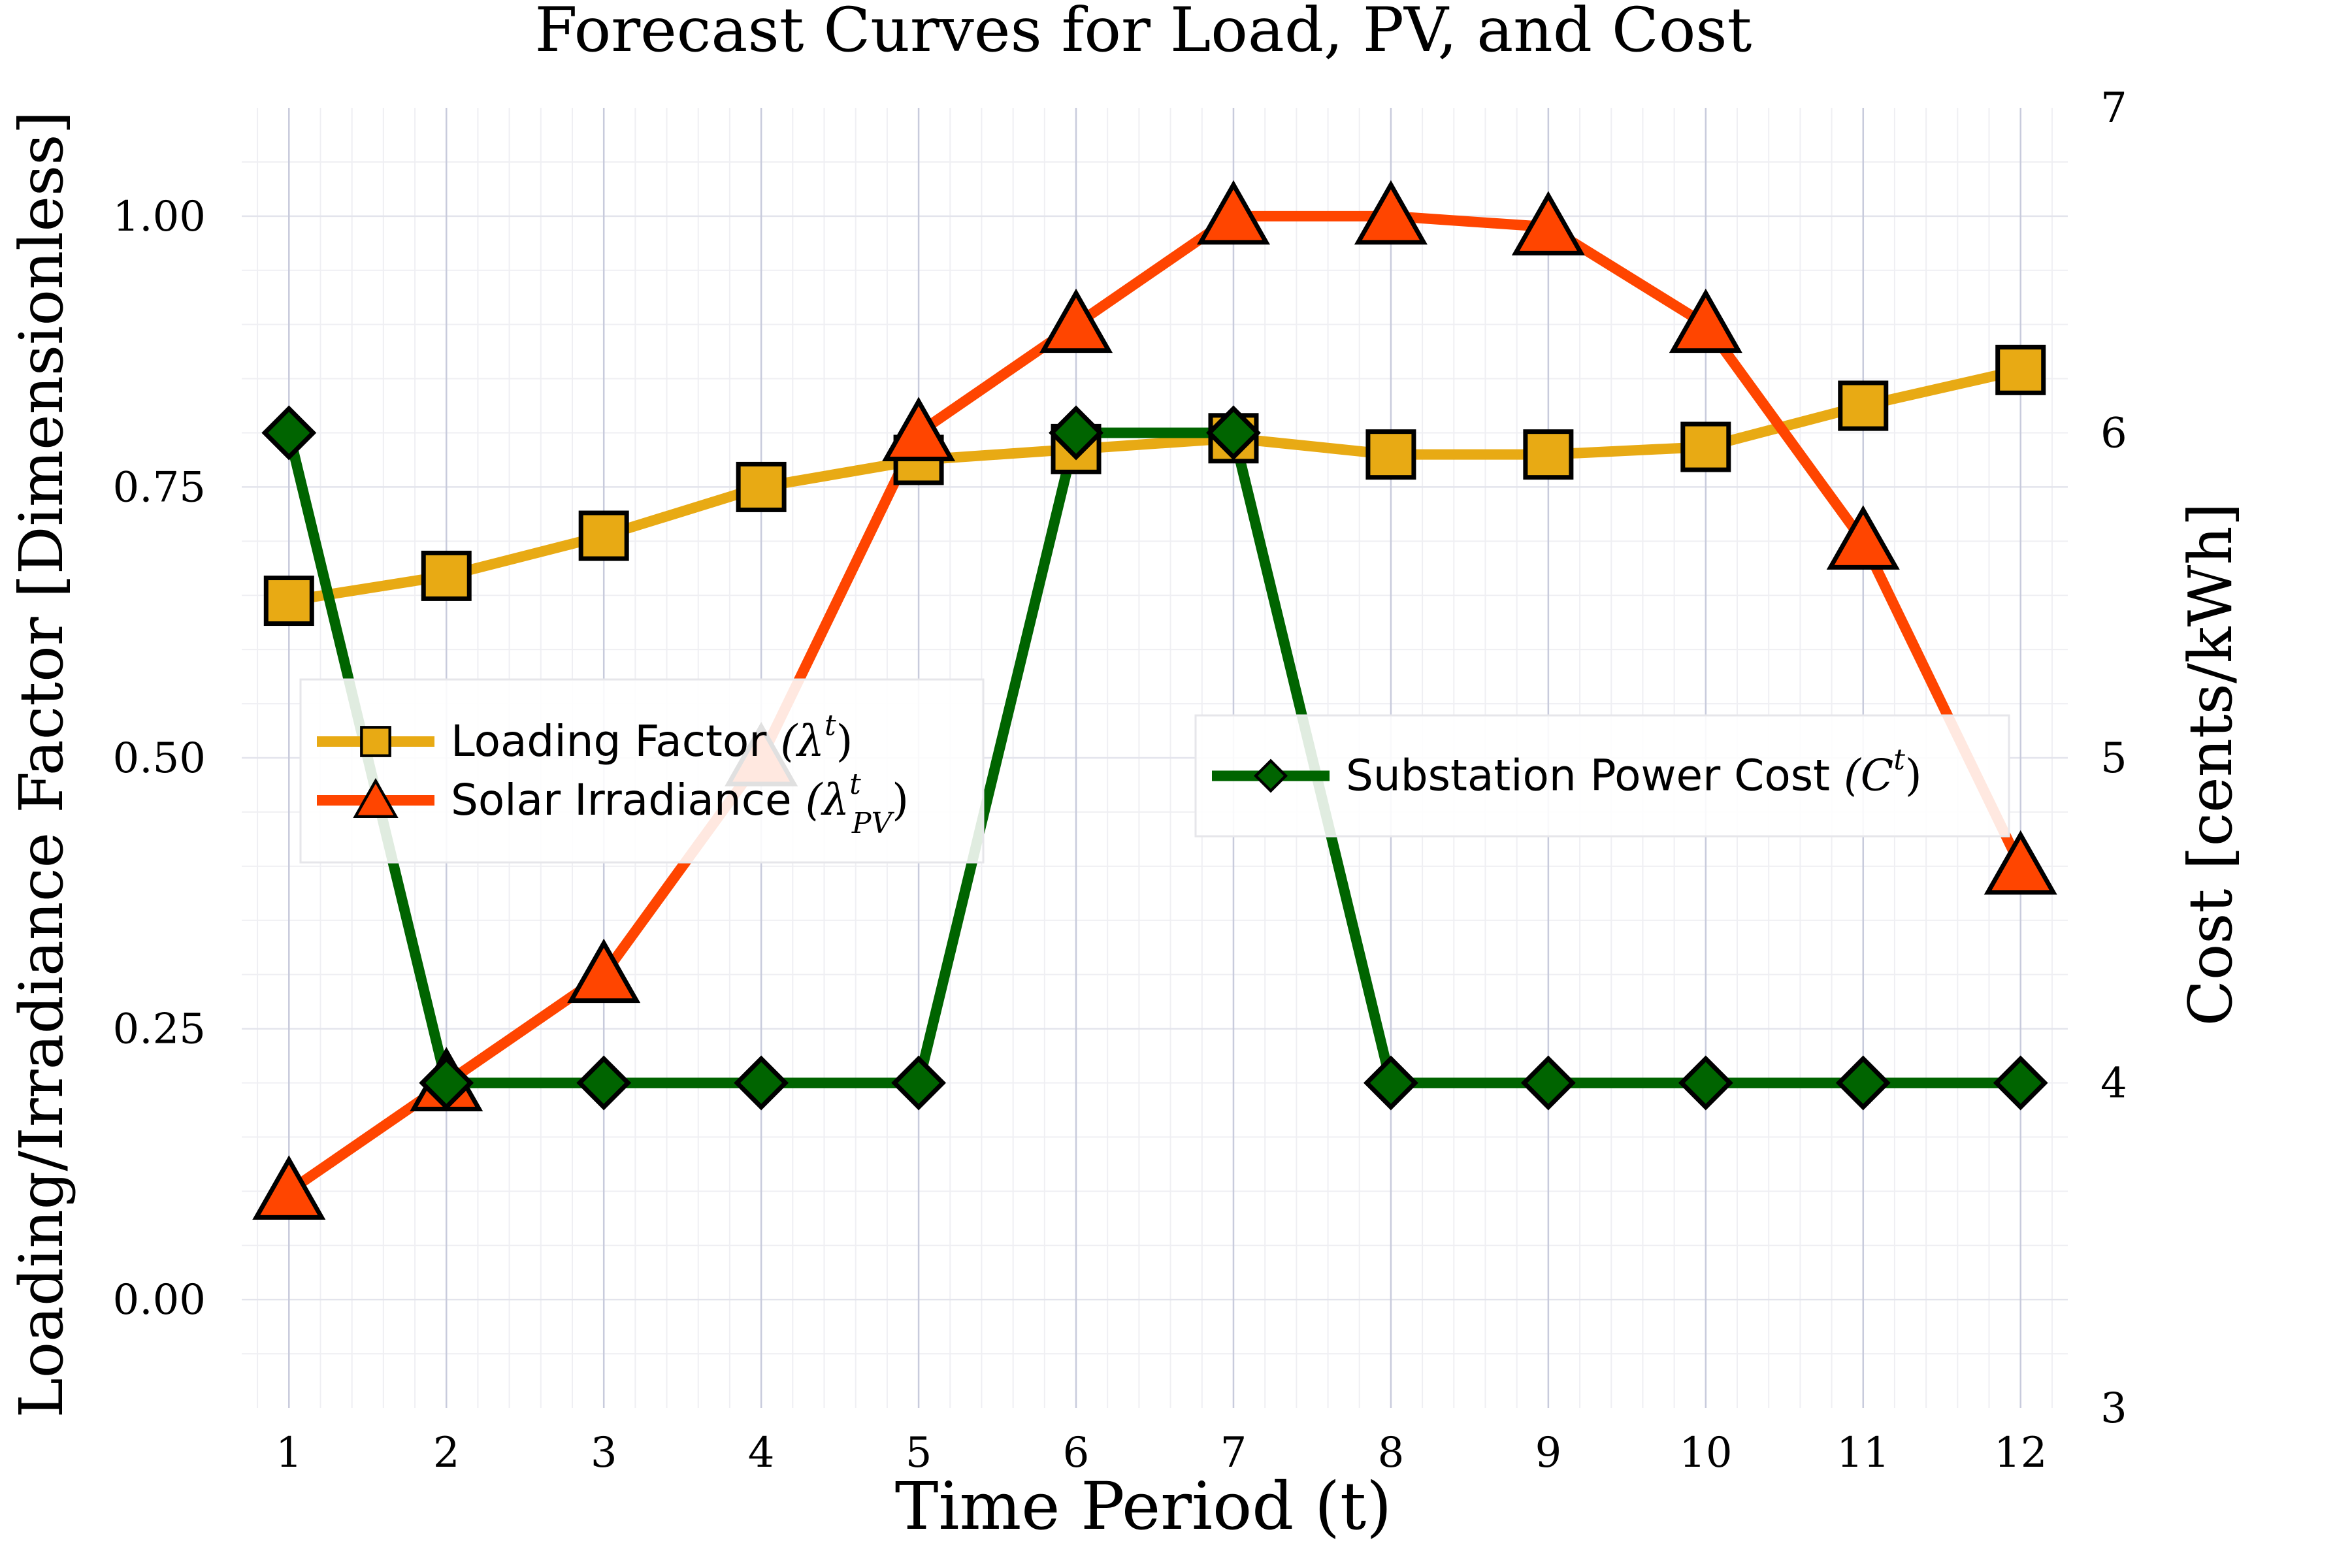 This screenshot has width=2352, height=1568. What do you see at coordinates (1548, 1453) in the screenshot?
I see `x-tick-label: 9` at bounding box center [1548, 1453].